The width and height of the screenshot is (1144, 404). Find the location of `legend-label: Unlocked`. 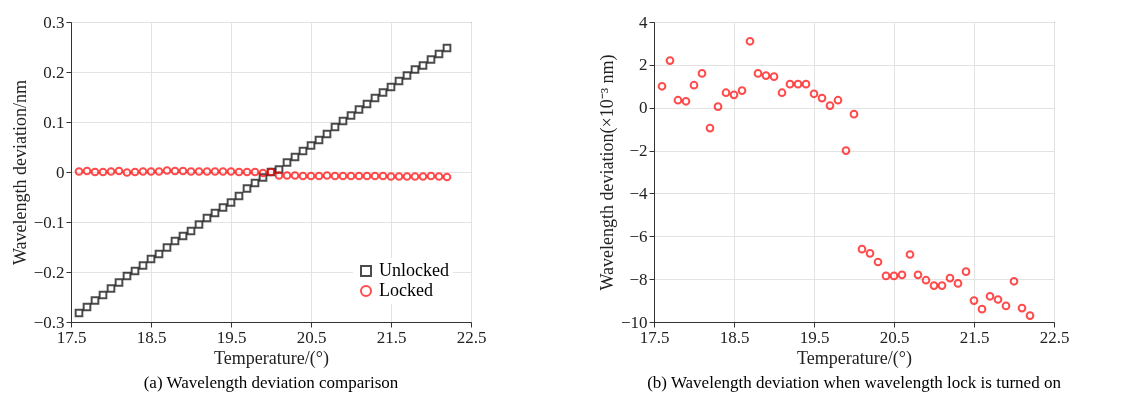

legend-label: Unlocked is located at coordinates (414, 270).